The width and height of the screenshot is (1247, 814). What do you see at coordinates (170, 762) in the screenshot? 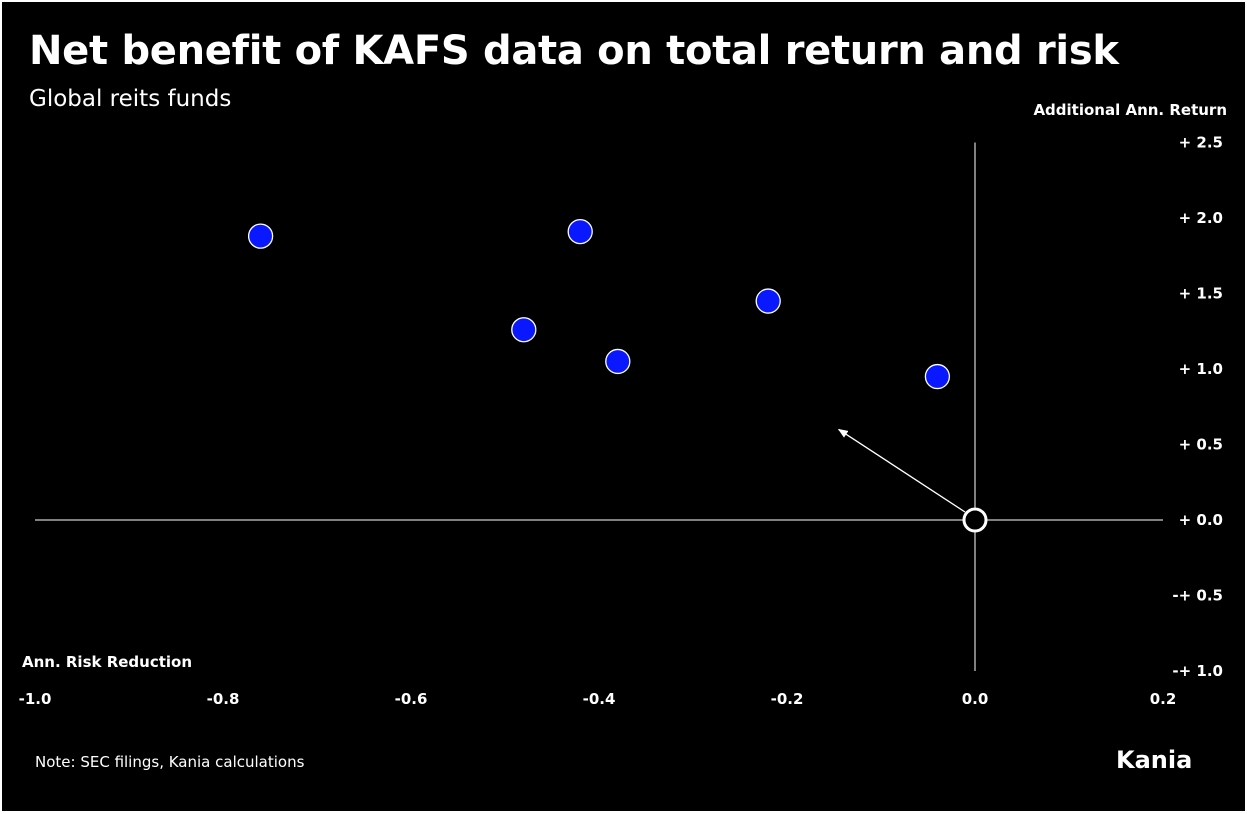
I see `source-note: Note: SEC filings, Kania calculations` at bounding box center [170, 762].